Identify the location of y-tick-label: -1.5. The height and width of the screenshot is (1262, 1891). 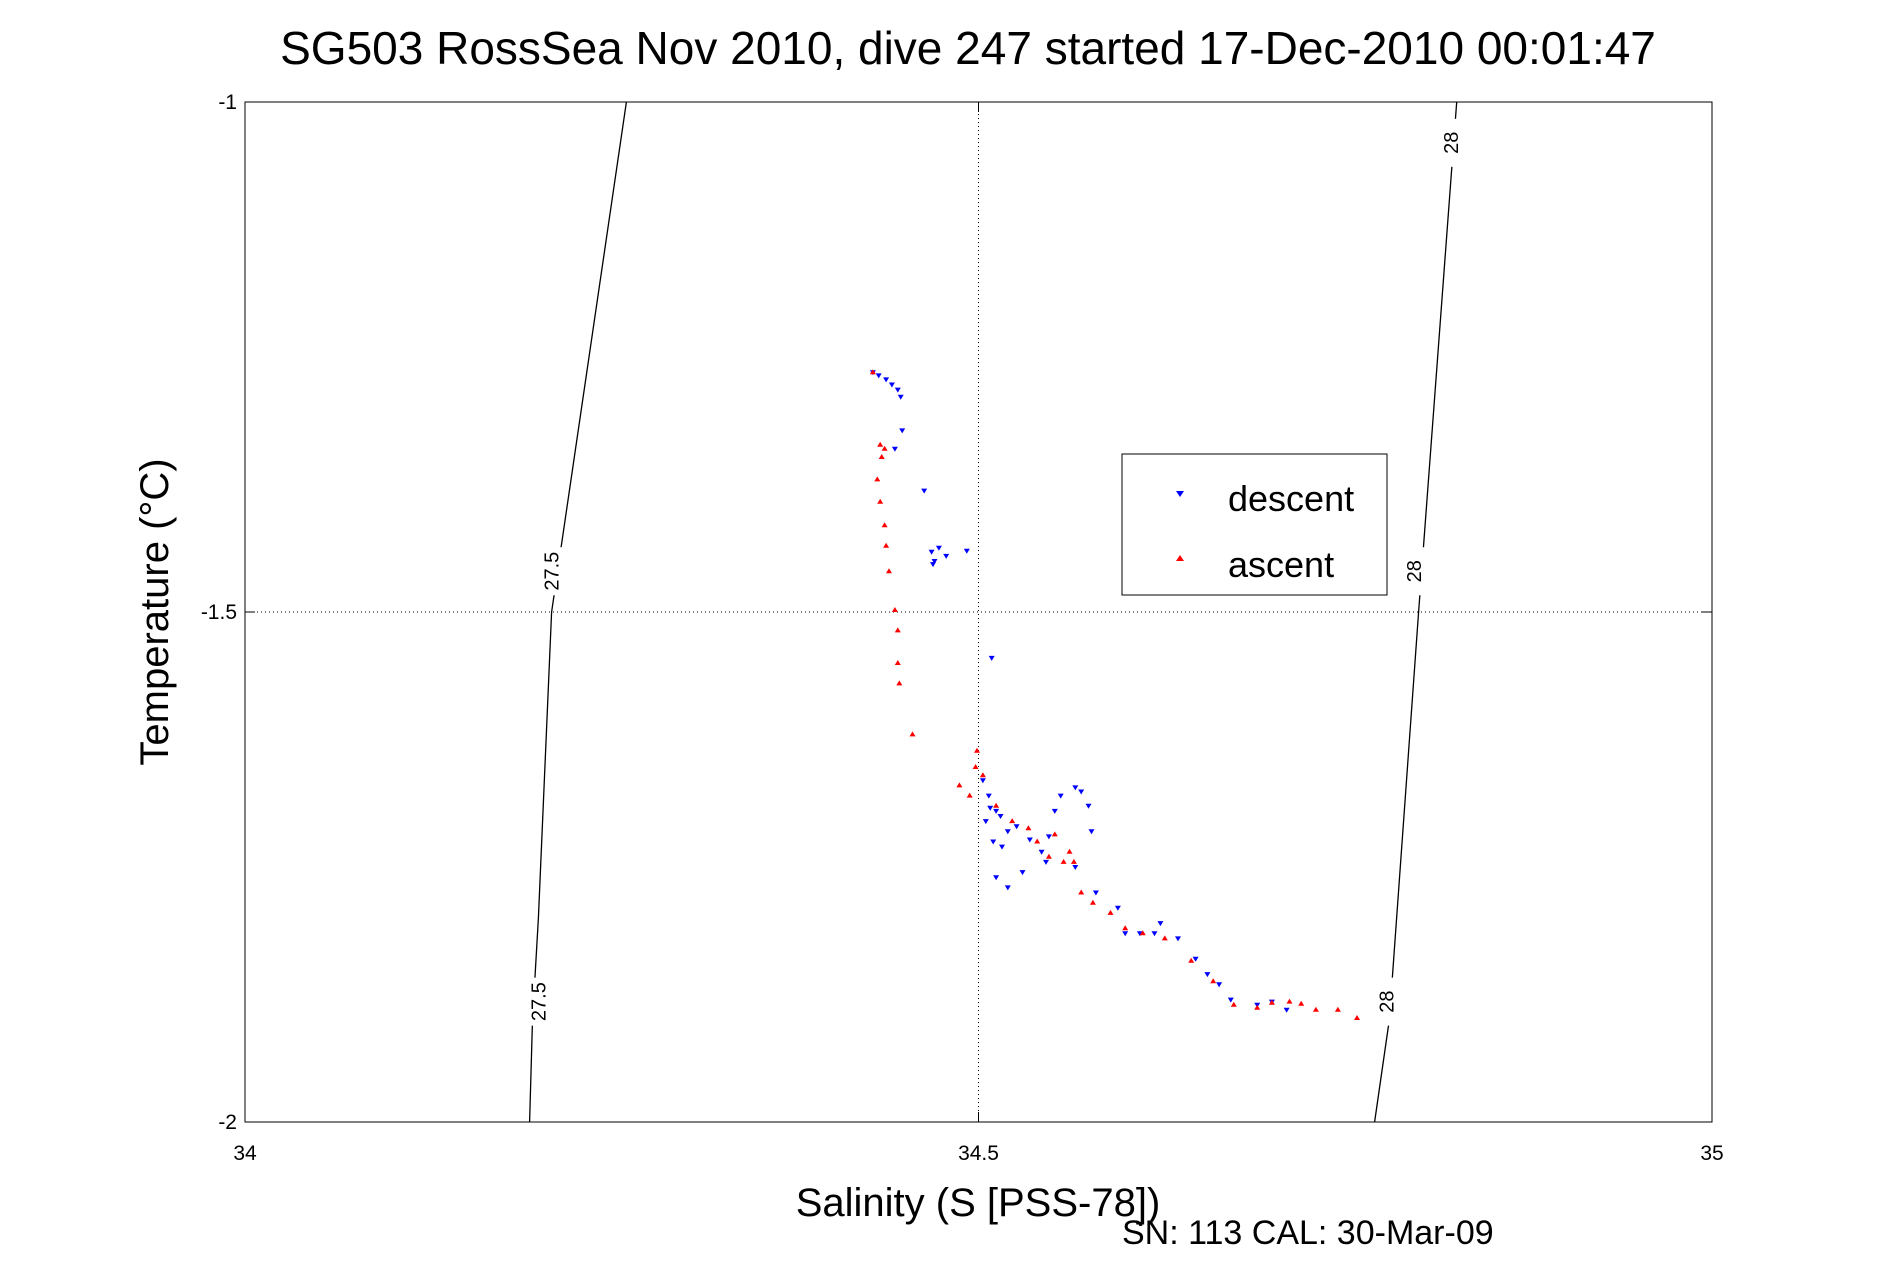
(219, 612).